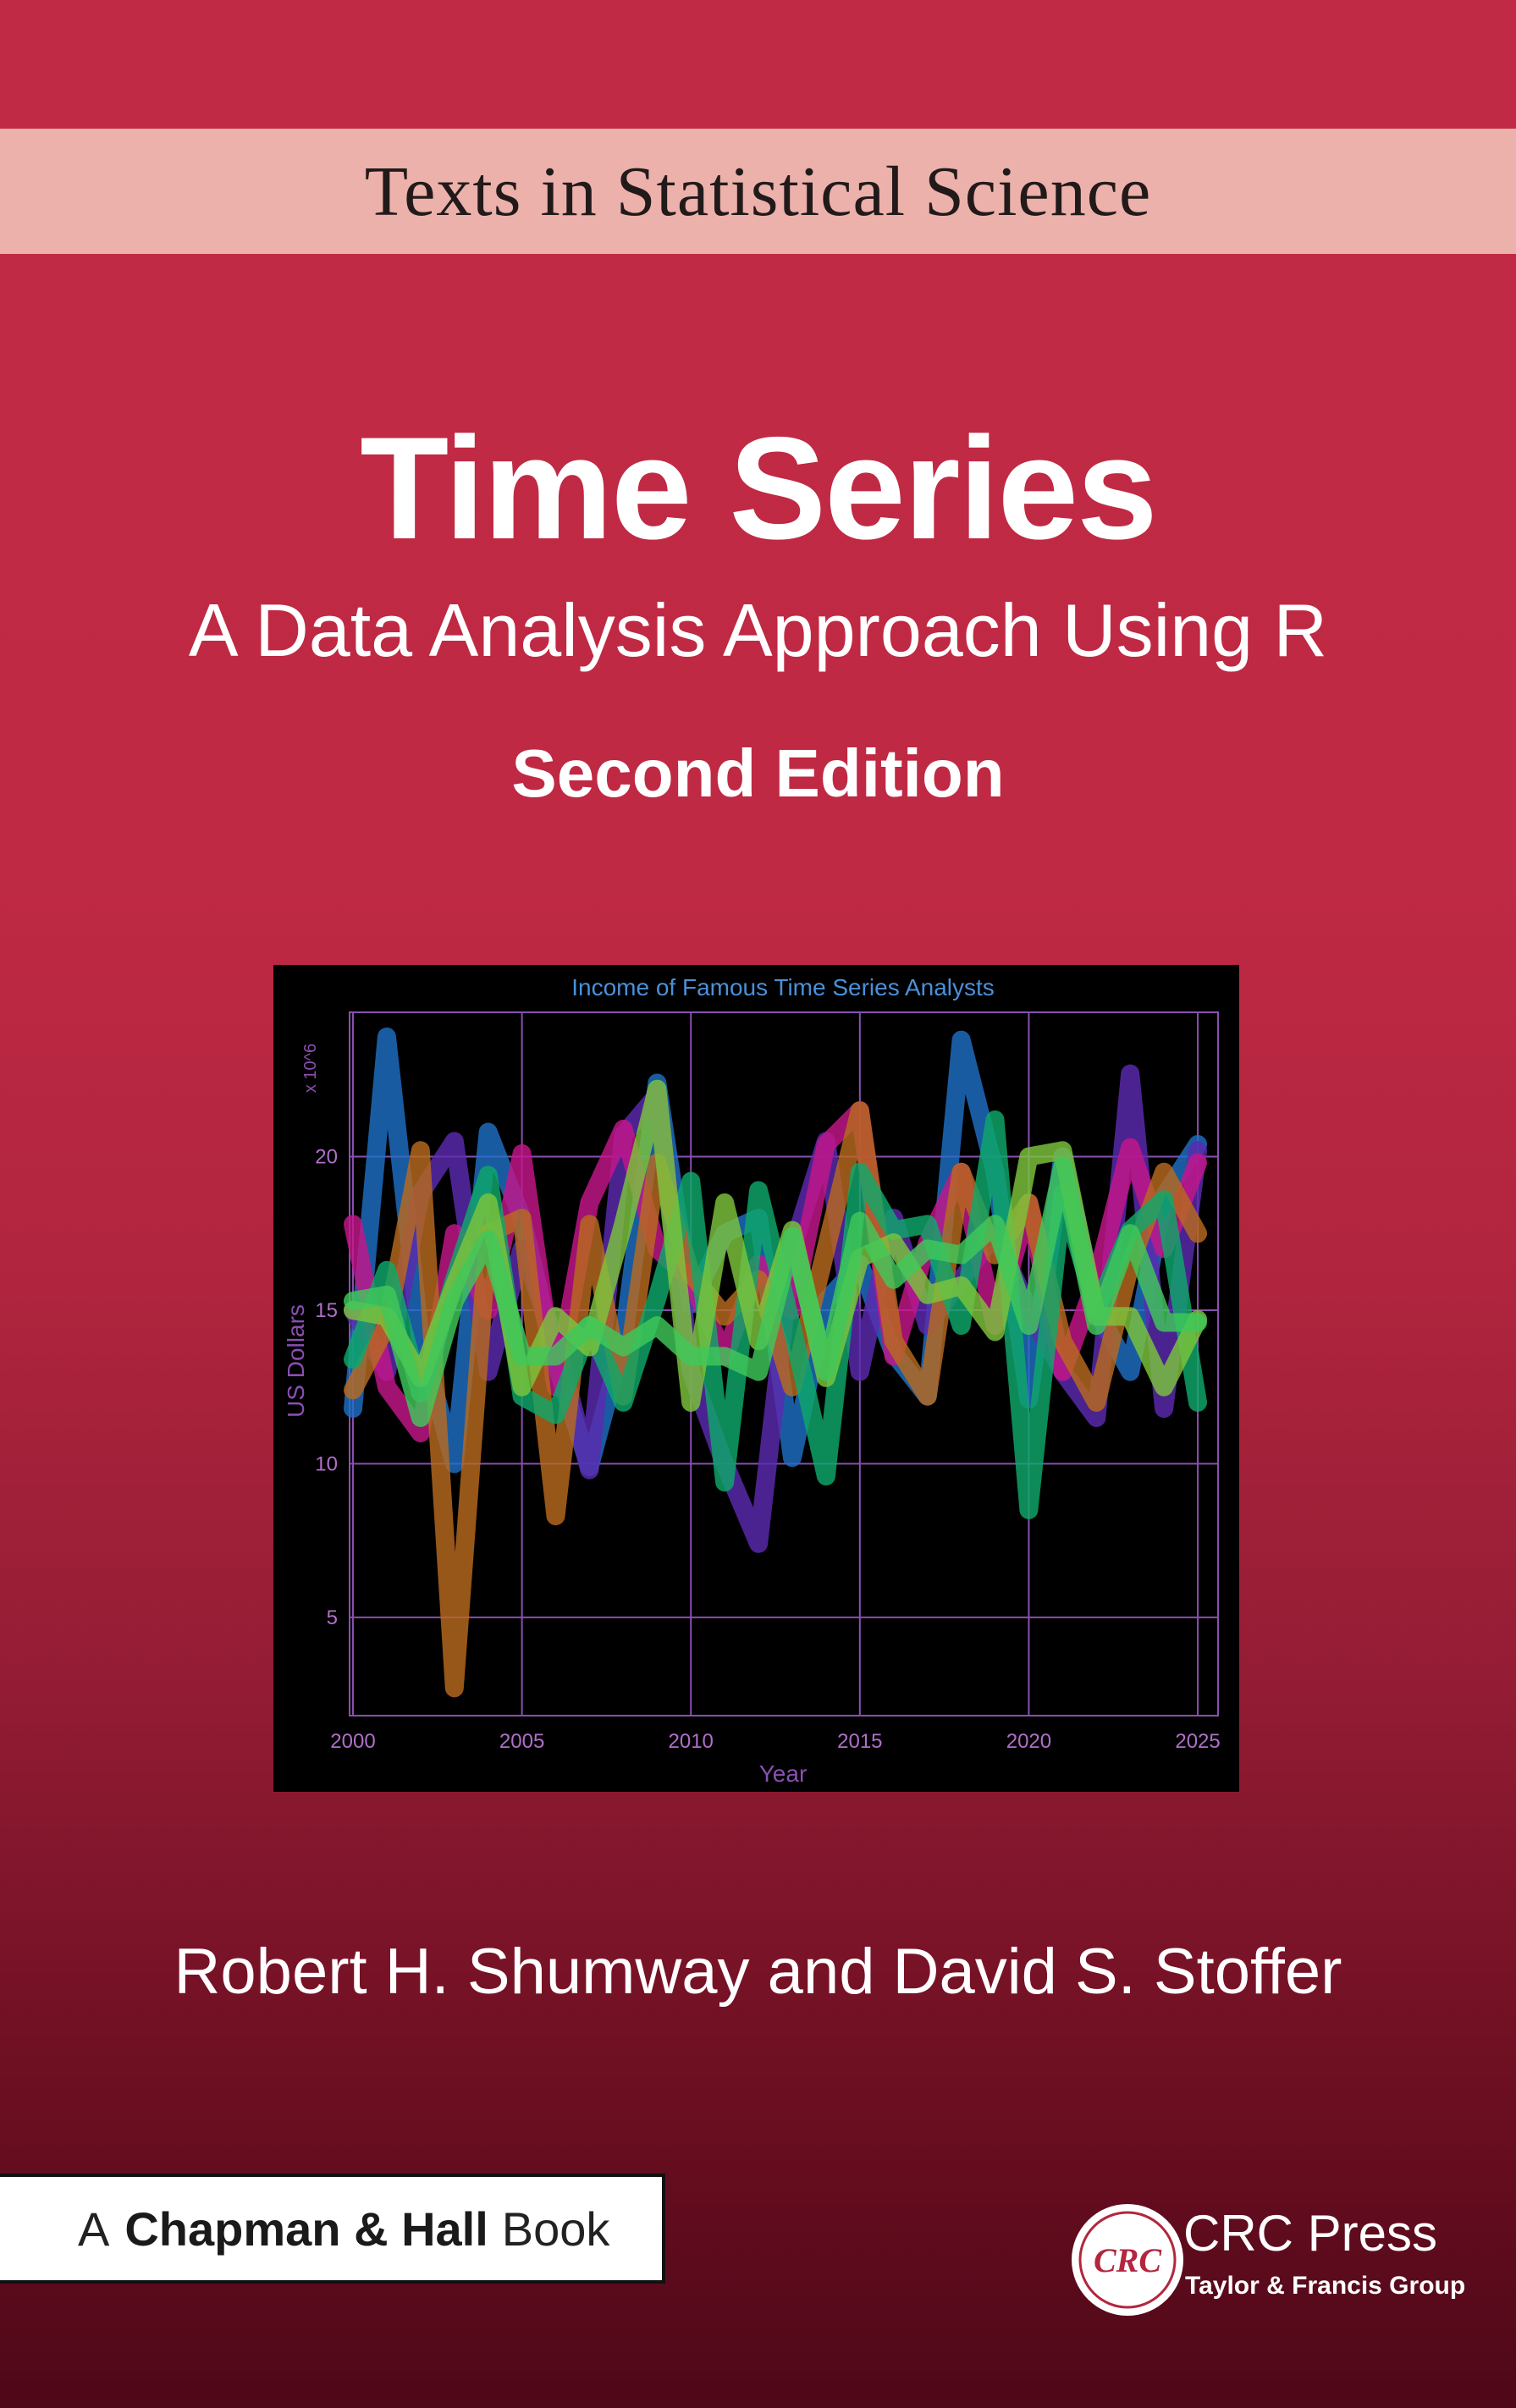 The image size is (1516, 2408). I want to click on x-tick-label: 2020, so click(1028, 1742).